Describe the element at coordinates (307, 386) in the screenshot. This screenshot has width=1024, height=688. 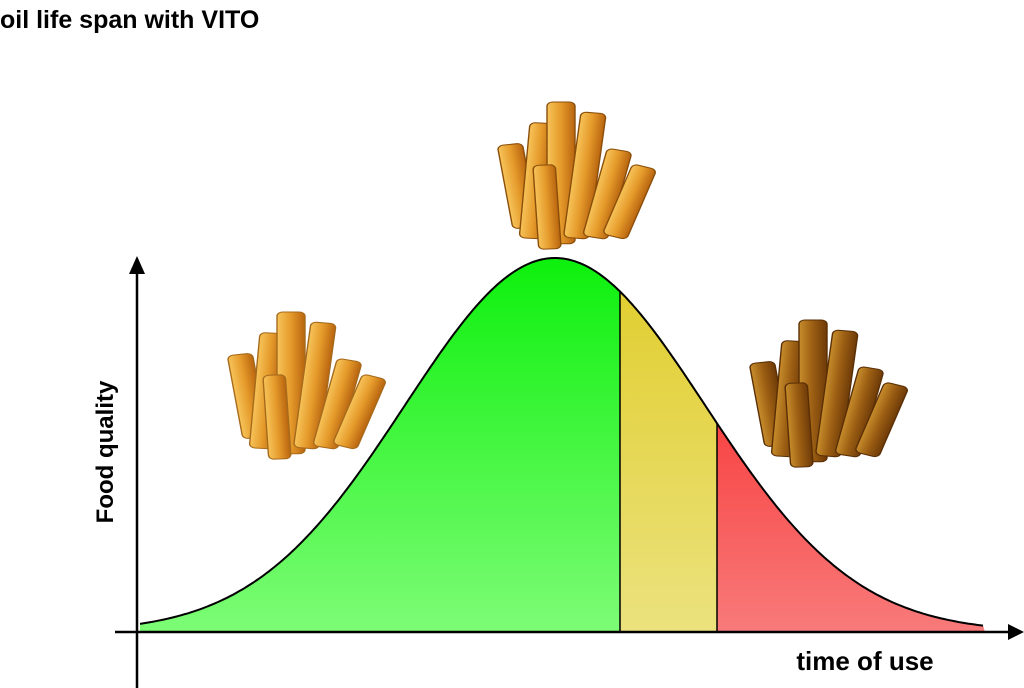
I see `good-fries-icon` at that location.